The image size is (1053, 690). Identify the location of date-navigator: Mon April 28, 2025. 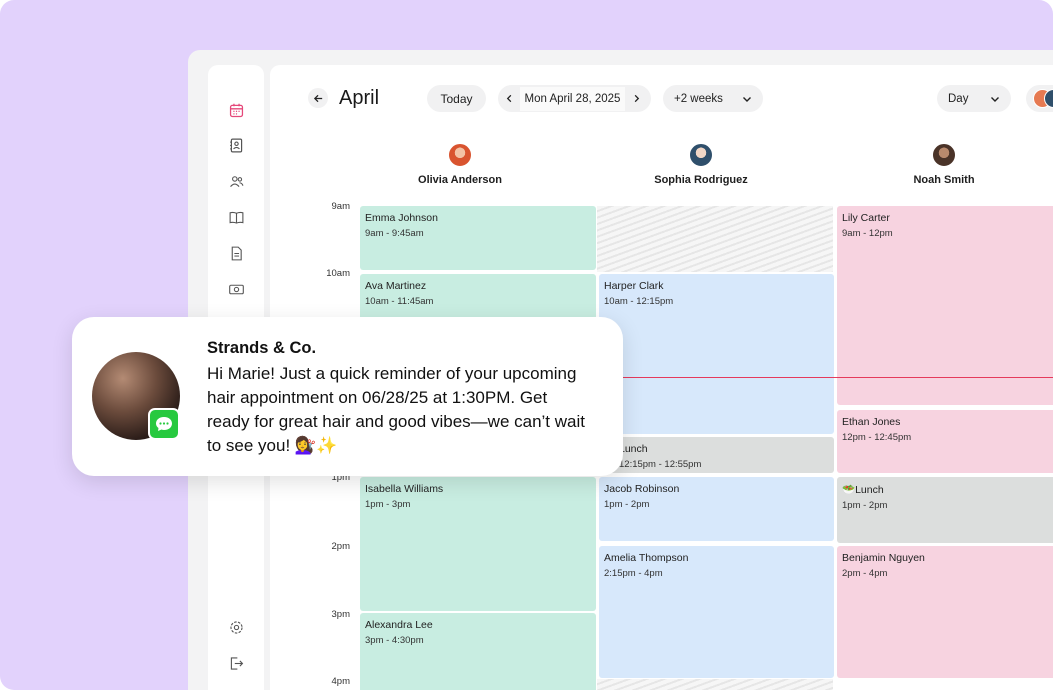
(574, 98).